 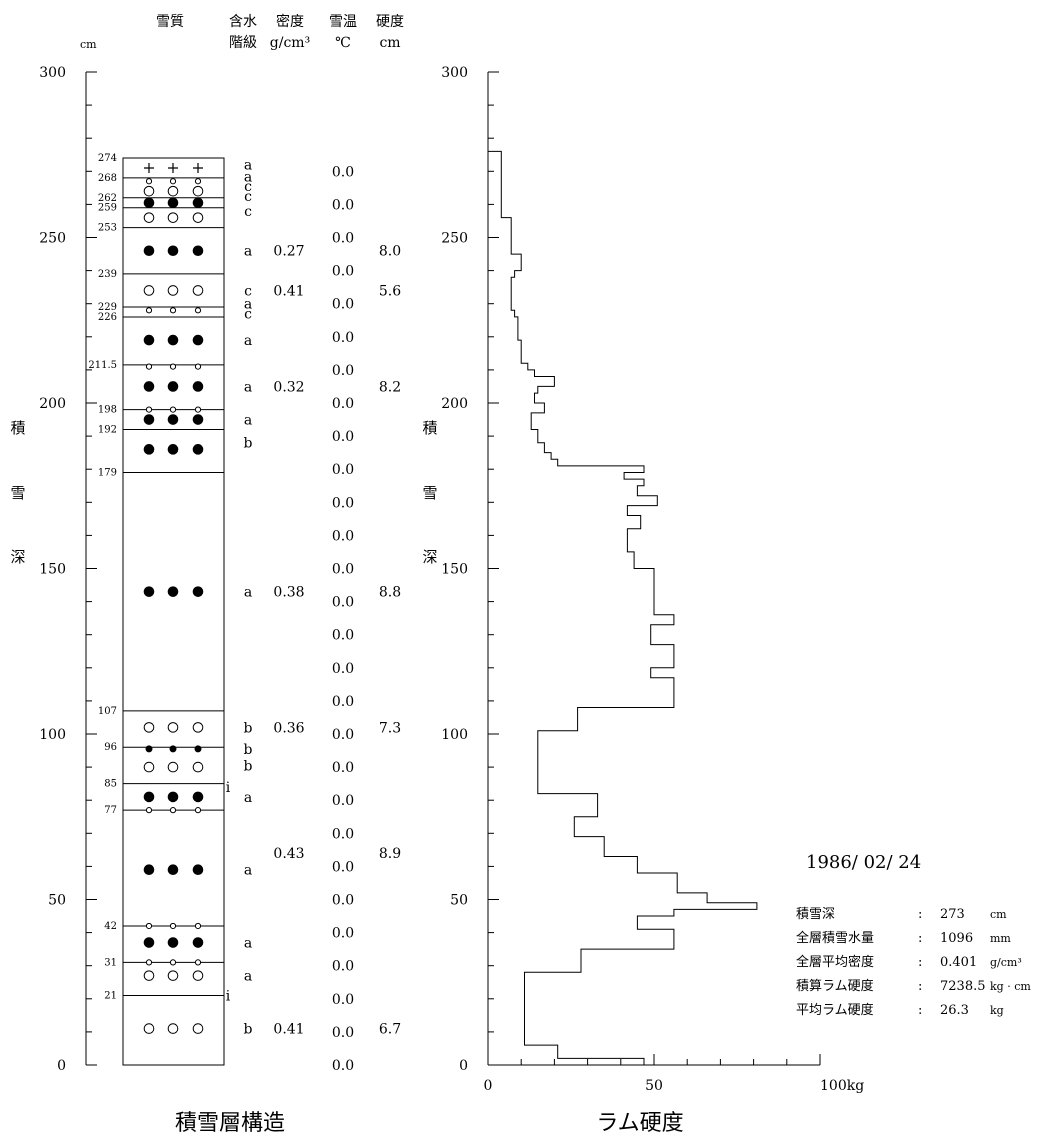 What do you see at coordinates (107, 274) in the screenshot?
I see `layer-boundary-label: 239` at bounding box center [107, 274].